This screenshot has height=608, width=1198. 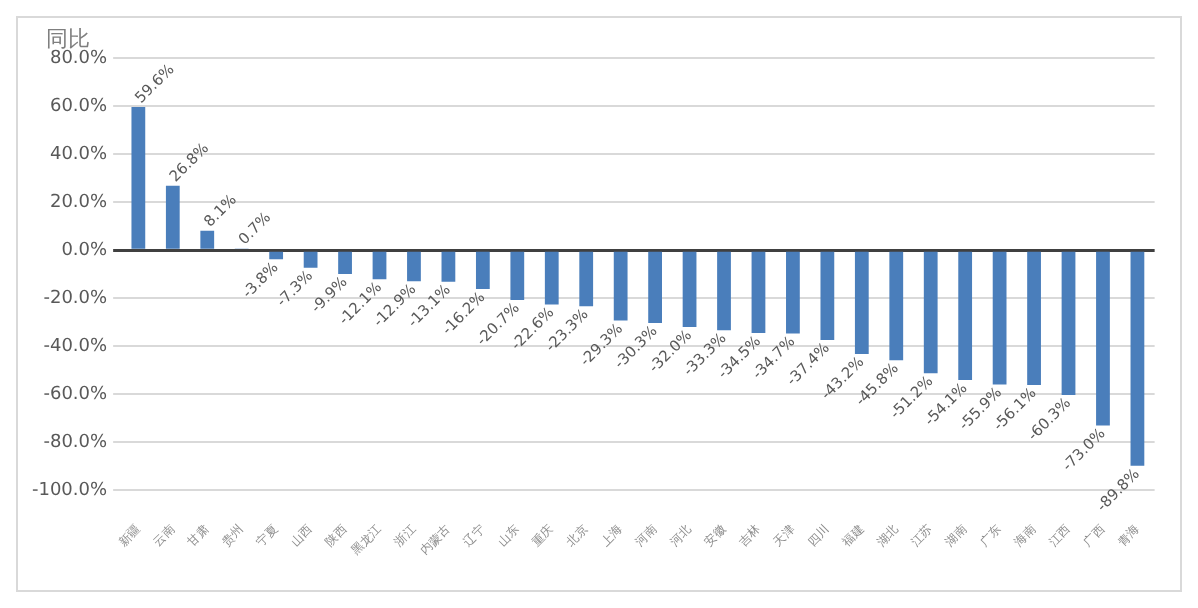 What do you see at coordinates (79, 58) in the screenshot?
I see `y-tick-label: 80.0%` at bounding box center [79, 58].